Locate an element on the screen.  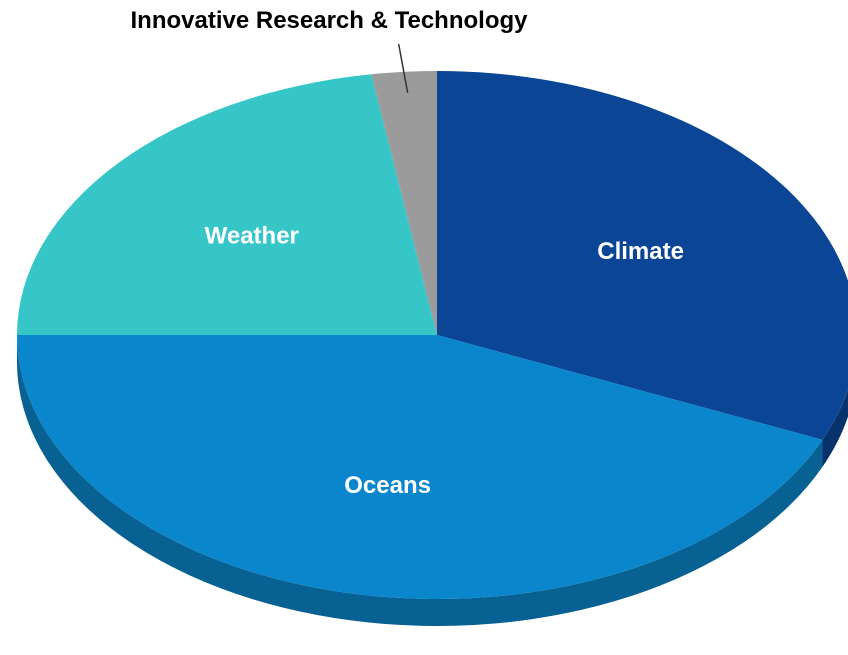
pie-label-climate: Climate is located at coordinates (640, 251).